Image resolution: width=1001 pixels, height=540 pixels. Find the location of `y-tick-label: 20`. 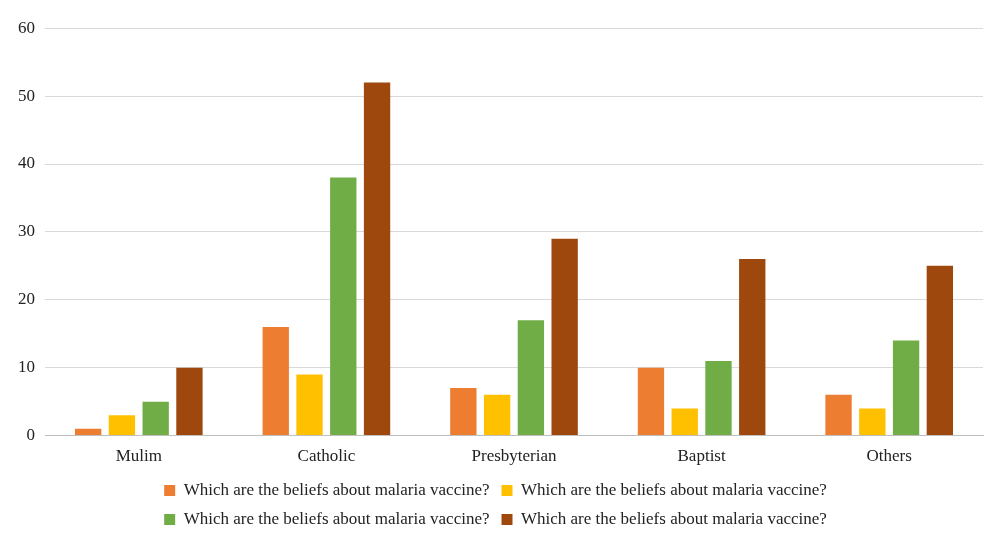

y-tick-label: 20 is located at coordinates (26, 299).